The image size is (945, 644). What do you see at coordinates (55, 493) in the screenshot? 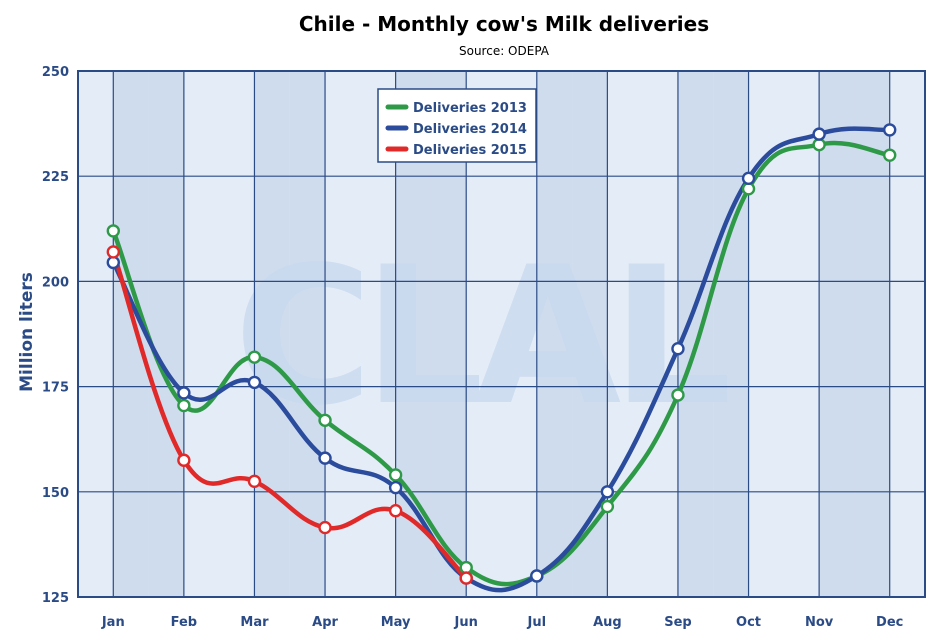
I see `y-tick-label: 150` at bounding box center [55, 493].